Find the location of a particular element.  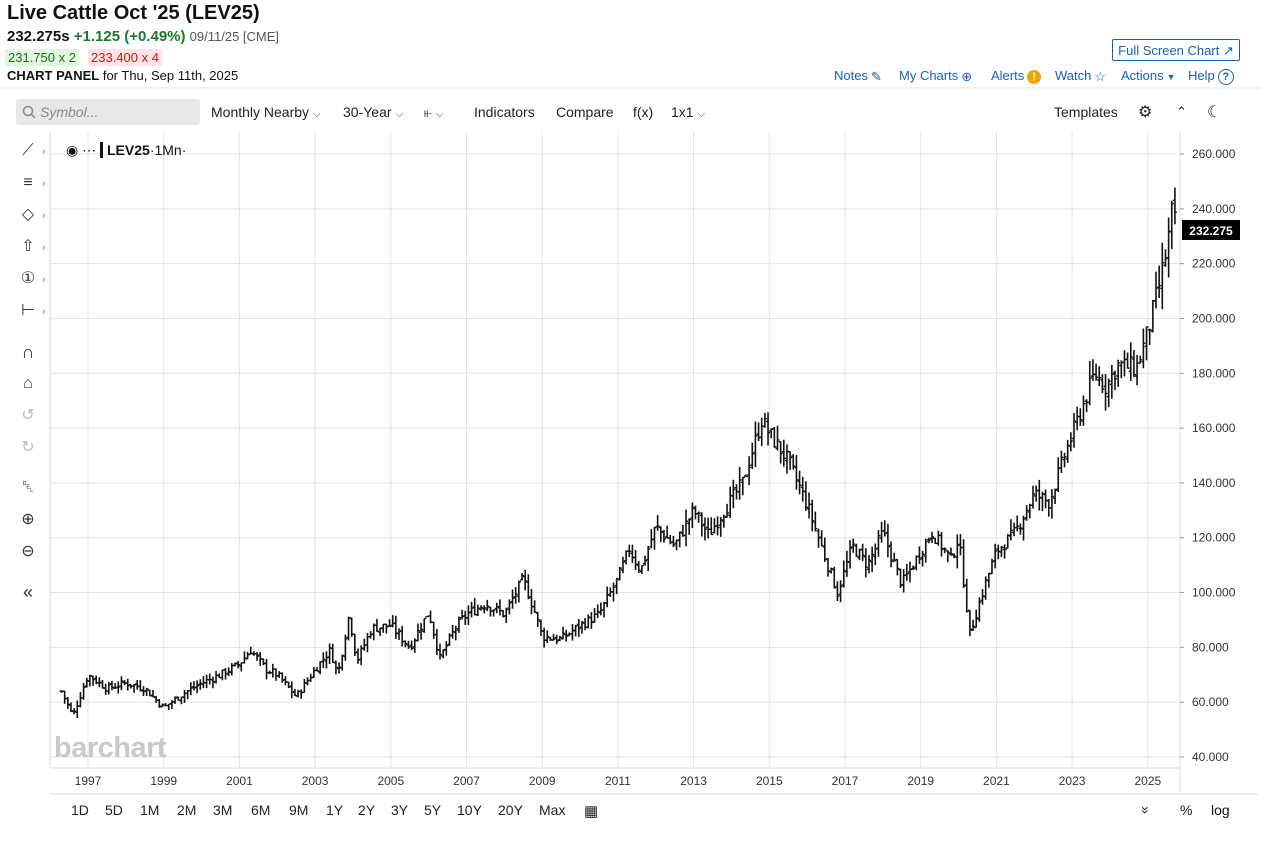

dark-mode-icon: ☾ is located at coordinates (1214, 112).